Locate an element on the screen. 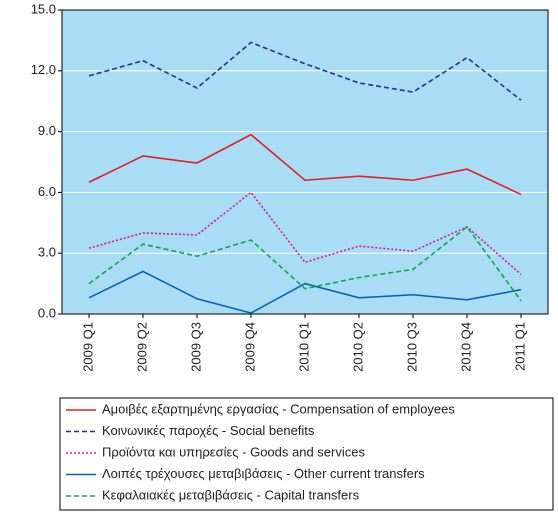  x-tick-label: 2009 Q2 is located at coordinates (141, 347).